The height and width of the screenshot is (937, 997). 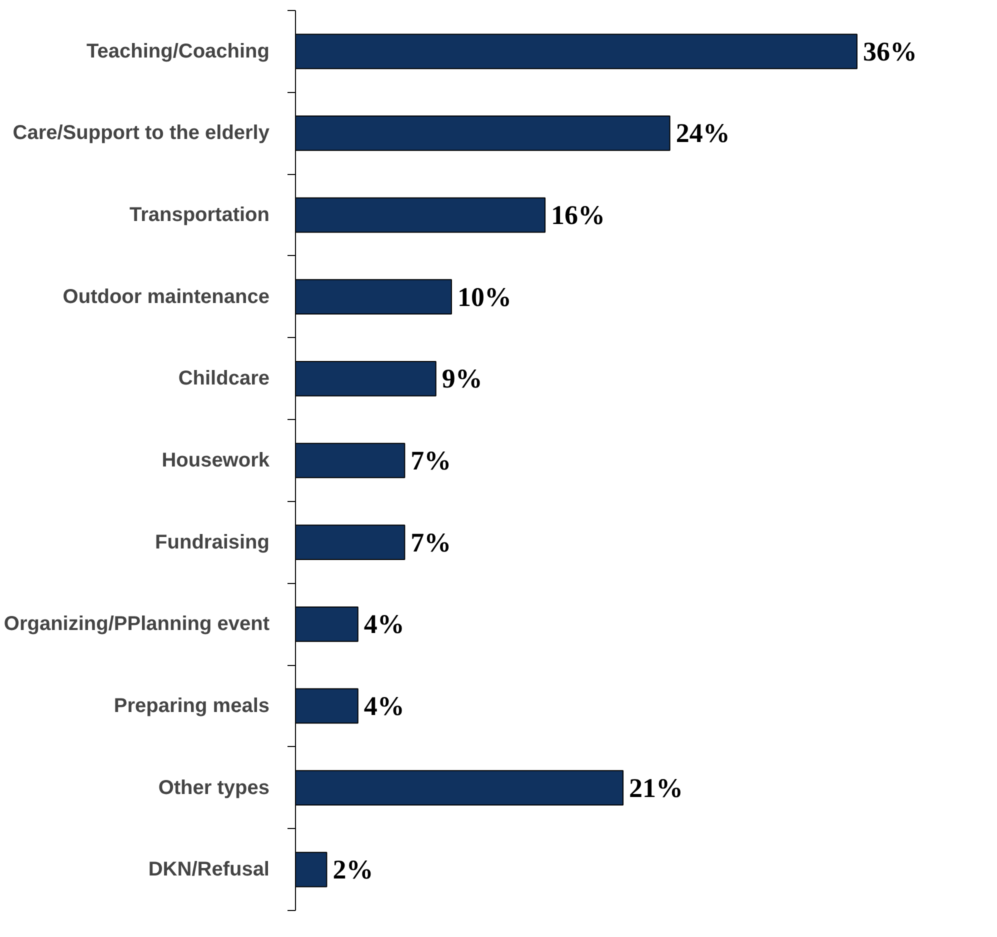 I want to click on y-tick-label: Preparing meals, so click(x=192, y=705).